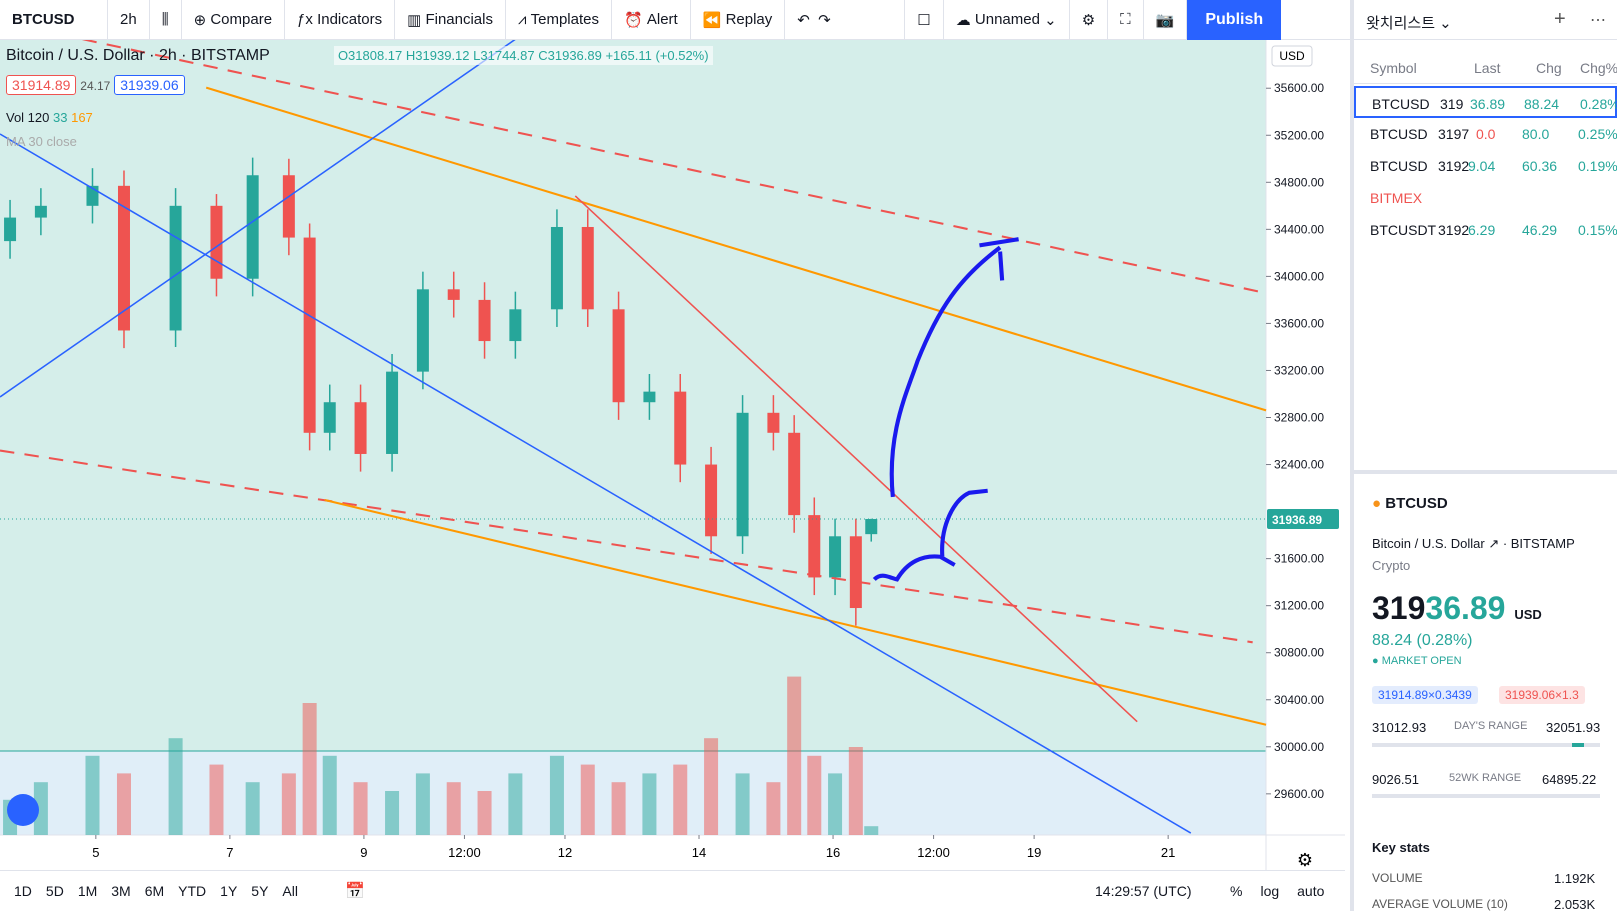 Image resolution: width=1617 pixels, height=912 pixels. What do you see at coordinates (355, 891) in the screenshot?
I see `go-to-date: 📅` at bounding box center [355, 891].